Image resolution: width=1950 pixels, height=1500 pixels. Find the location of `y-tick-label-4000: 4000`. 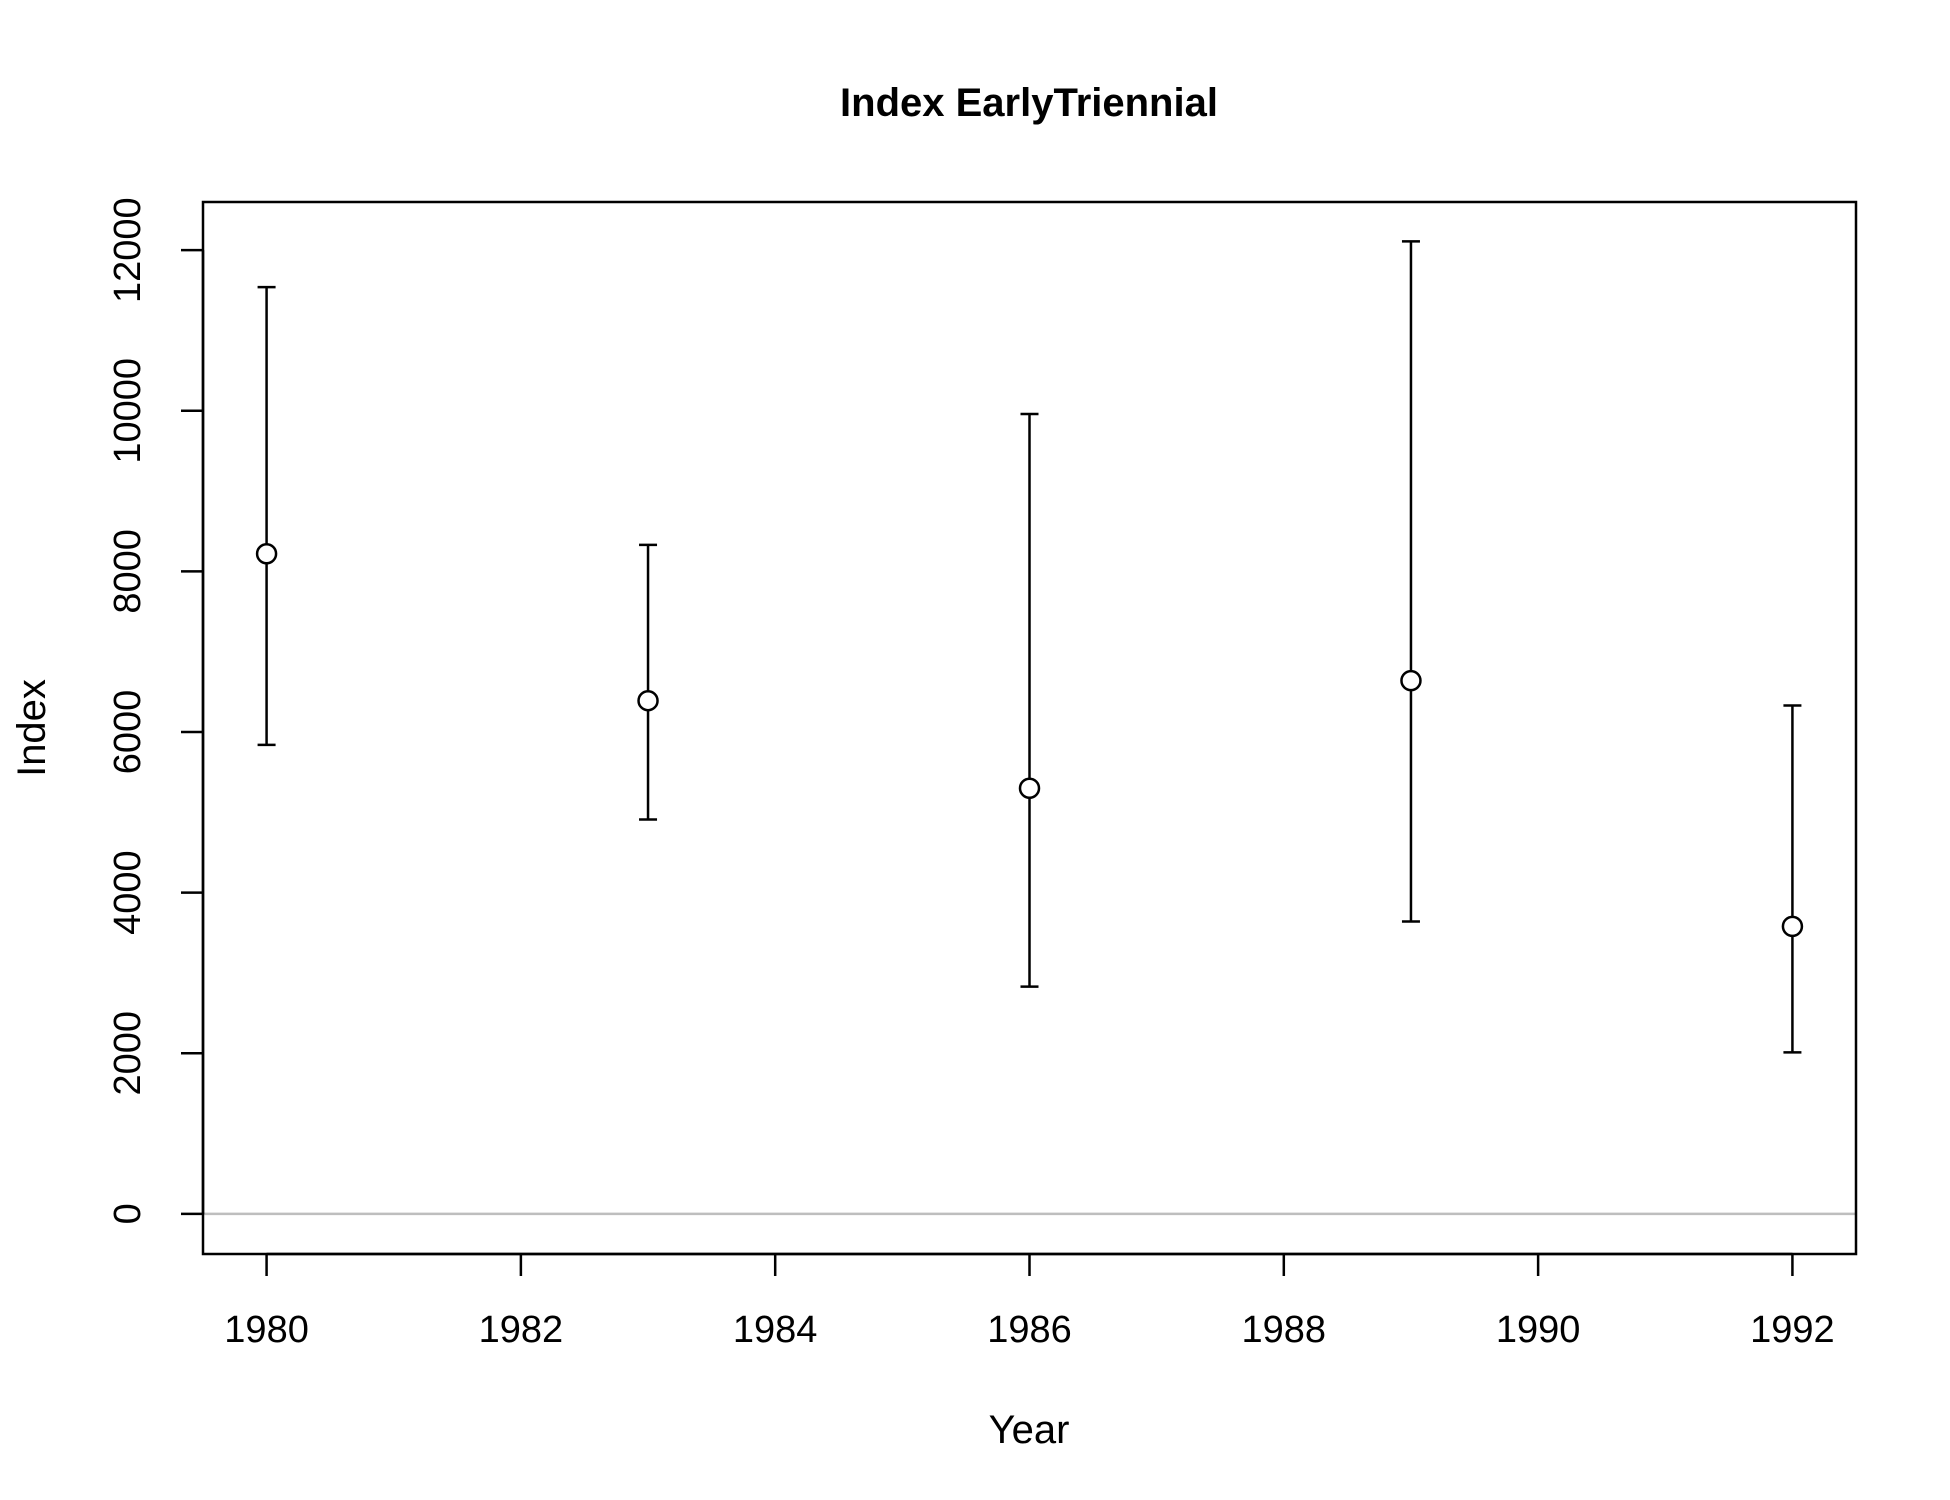

y-tick-label-4000: 4000 is located at coordinates (128, 892).